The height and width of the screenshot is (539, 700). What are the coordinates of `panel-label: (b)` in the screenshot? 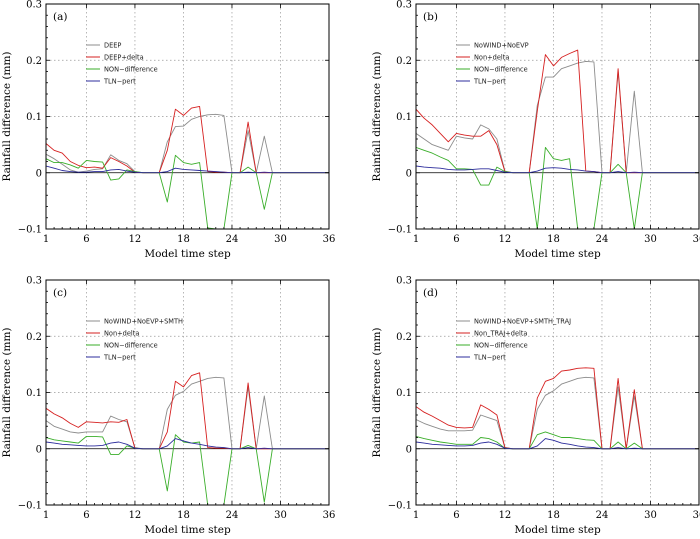 It's located at (430, 17).